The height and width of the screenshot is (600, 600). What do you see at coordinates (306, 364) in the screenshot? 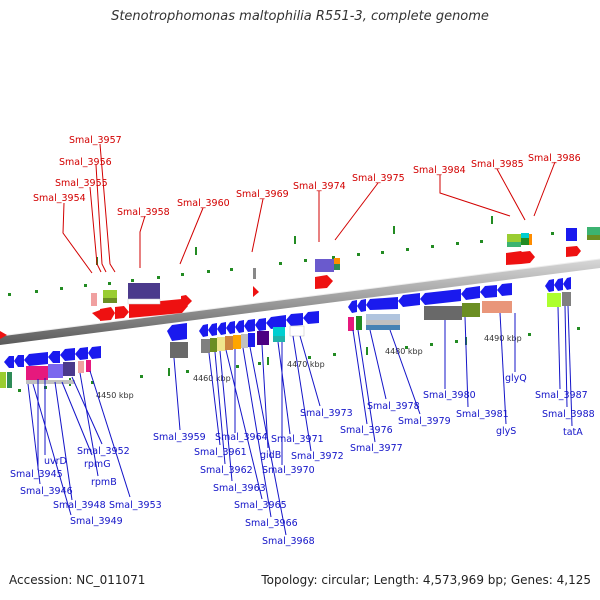
I see `scale-label: 4470 kbp` at bounding box center [306, 364].